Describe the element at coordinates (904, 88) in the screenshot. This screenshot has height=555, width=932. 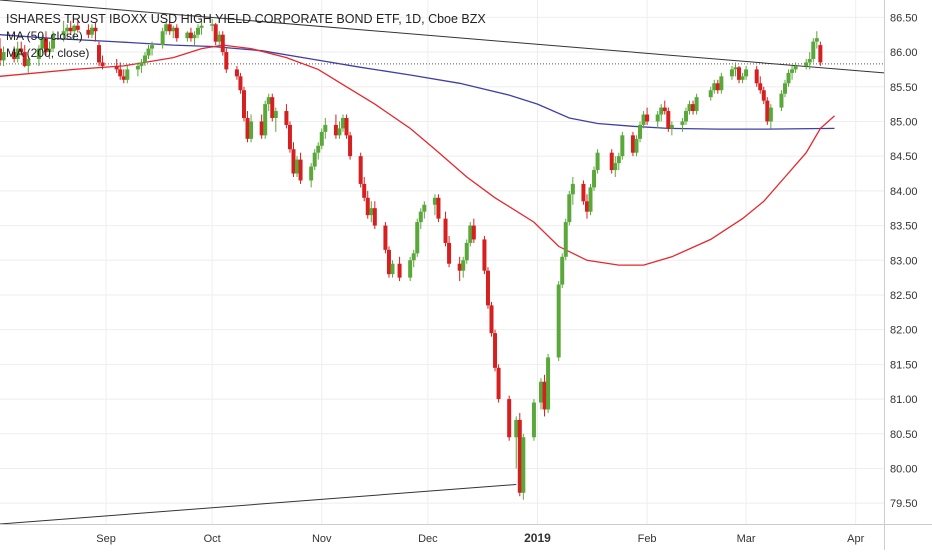
I see `price-tick-label: 85.50` at that location.